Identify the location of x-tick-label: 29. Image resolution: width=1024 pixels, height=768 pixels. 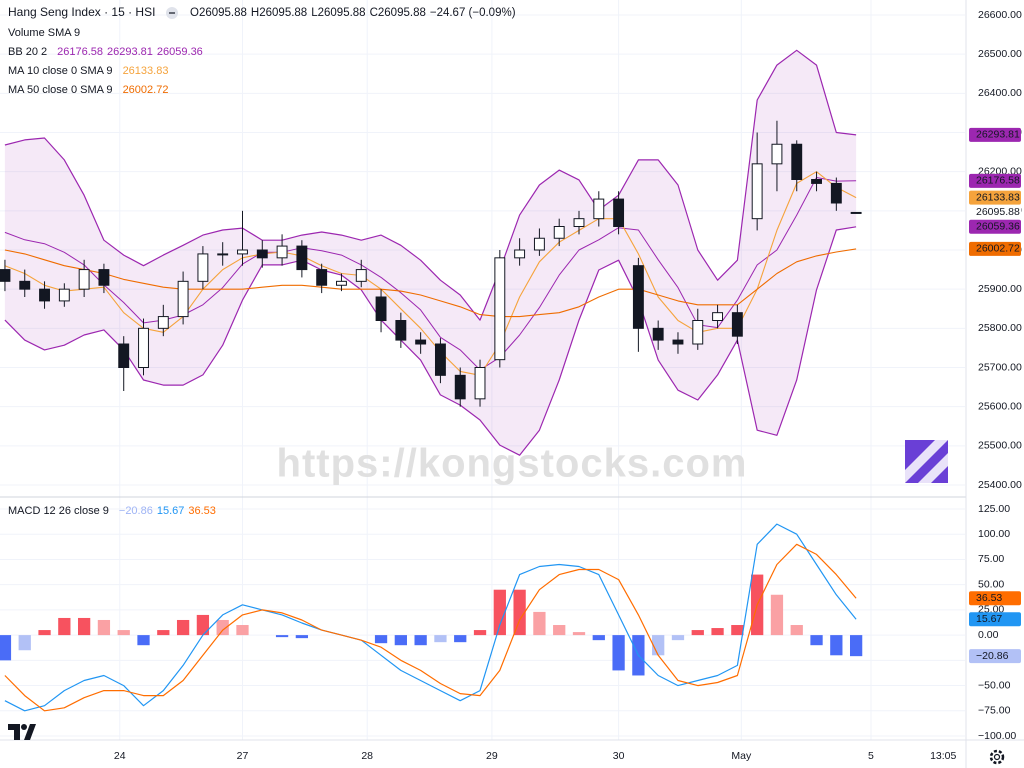
(492, 756).